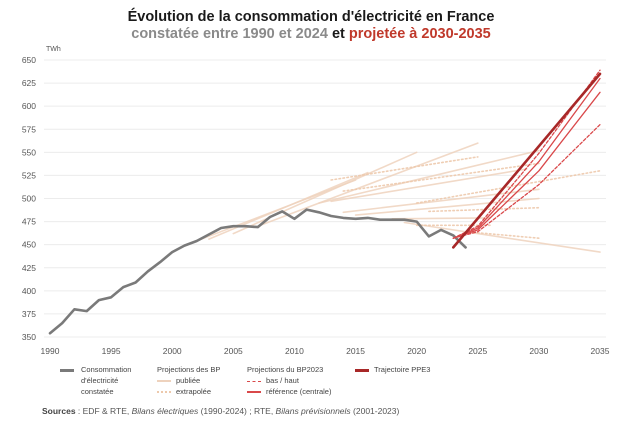 This screenshot has height=430, width=622. What do you see at coordinates (164, 392) in the screenshot?
I see `legend-bp-extrapolated-swatch` at bounding box center [164, 392].